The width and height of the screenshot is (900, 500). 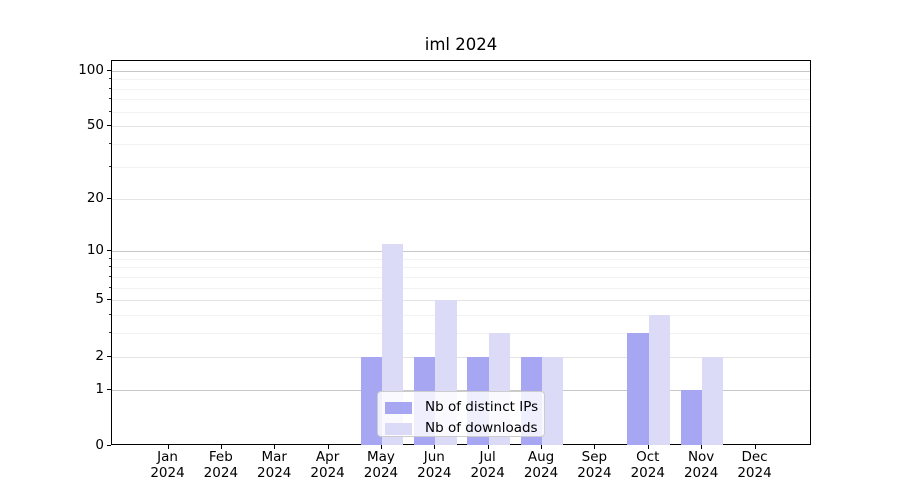 What do you see at coordinates (91, 69) in the screenshot?
I see `y-axis-tick-label: 100` at bounding box center [91, 69].